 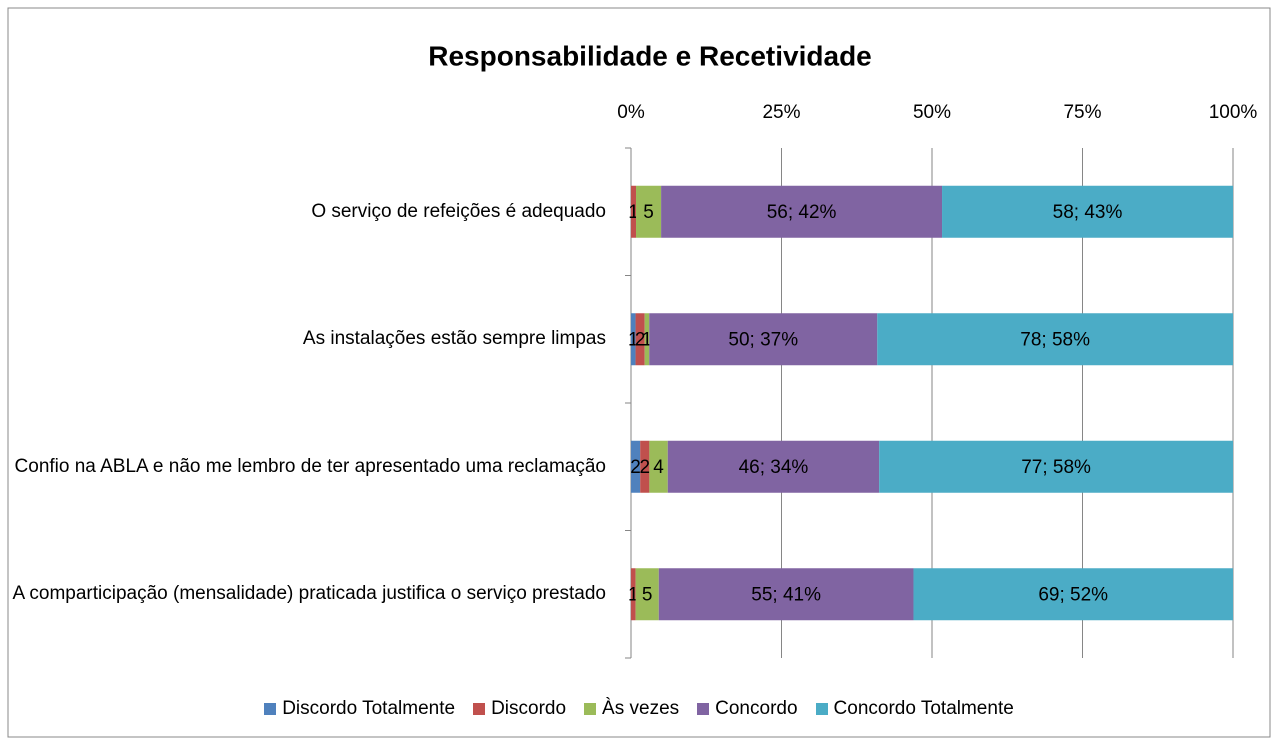 I want to click on legend-label: Discordo Totalmente, so click(x=369, y=708).